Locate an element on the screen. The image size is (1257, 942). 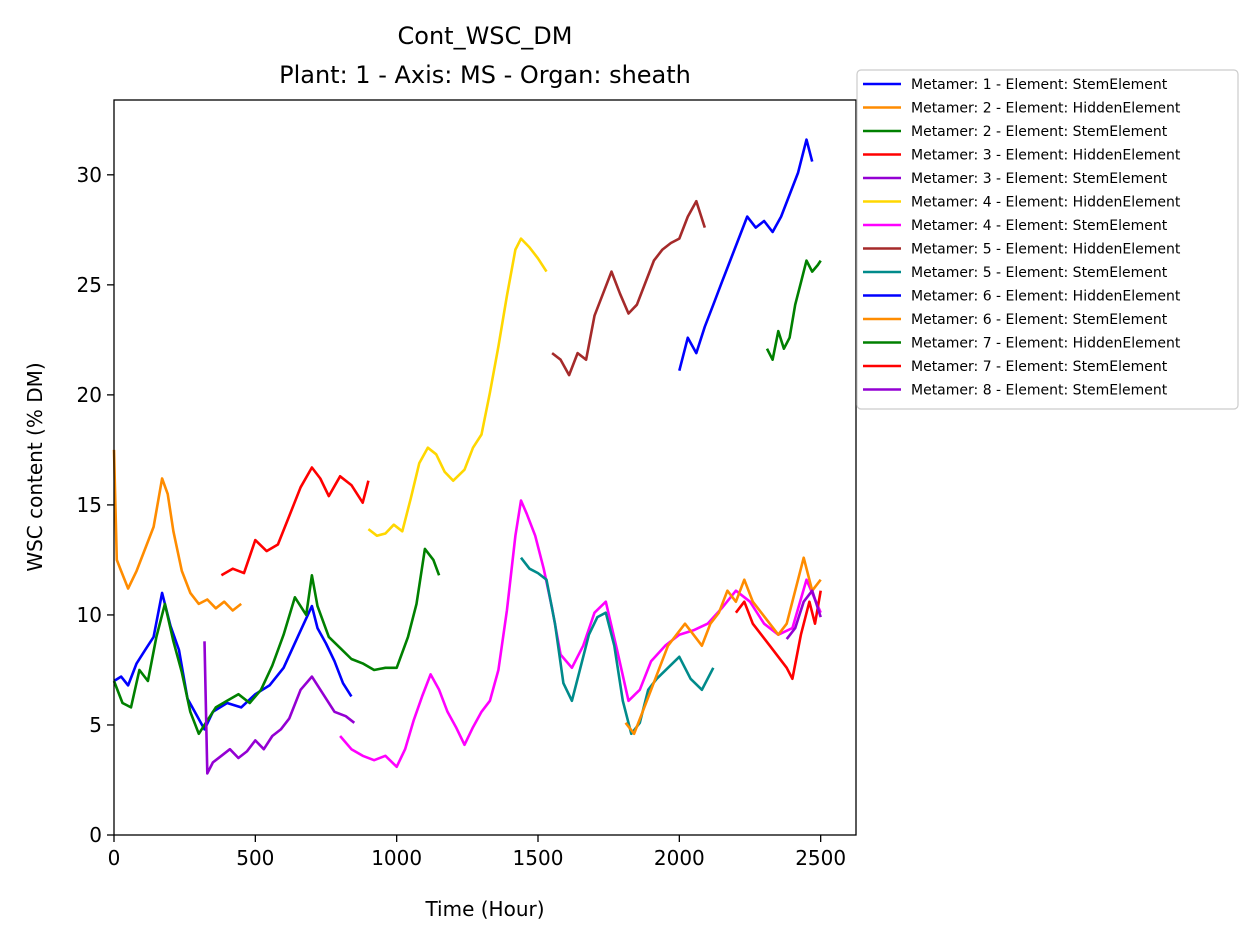
legend-entry: Metamer: 3 - Element: StemElement is located at coordinates (1039, 179).